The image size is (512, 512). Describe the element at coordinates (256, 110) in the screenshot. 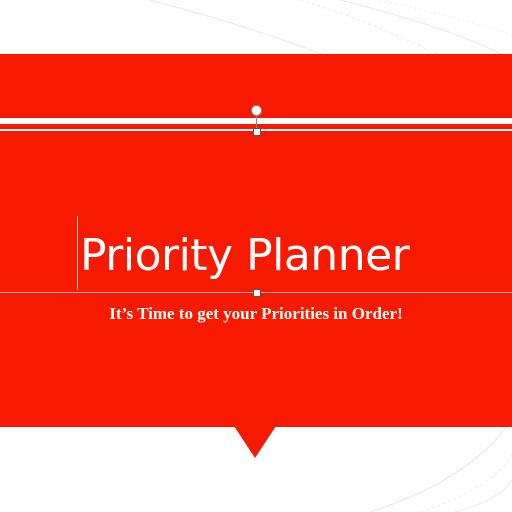

I see `rotate-handle-icon` at that location.